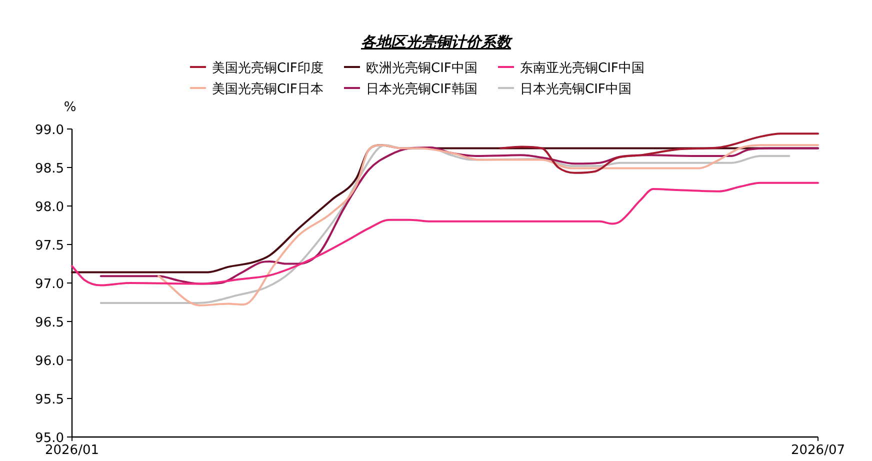 The width and height of the screenshot is (872, 461). I want to click on legend-label: 欧洲光亮铜CIF中国, so click(422, 68).